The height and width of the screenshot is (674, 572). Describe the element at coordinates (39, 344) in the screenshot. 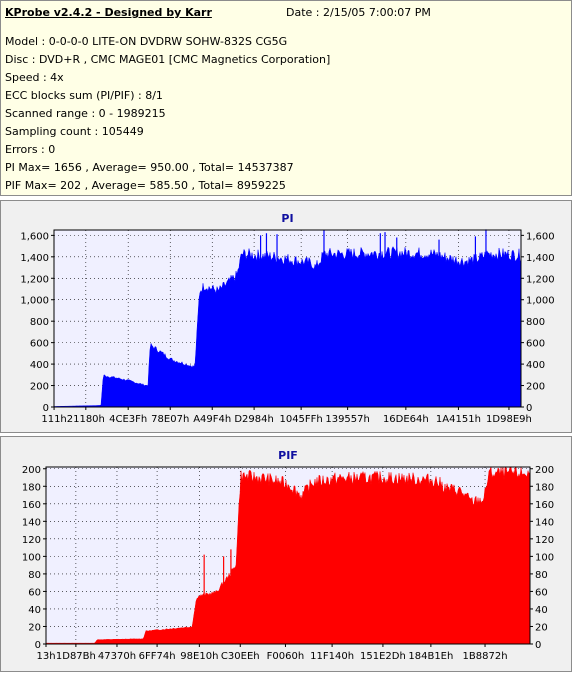

I see `pi-ytick-label: 600` at that location.